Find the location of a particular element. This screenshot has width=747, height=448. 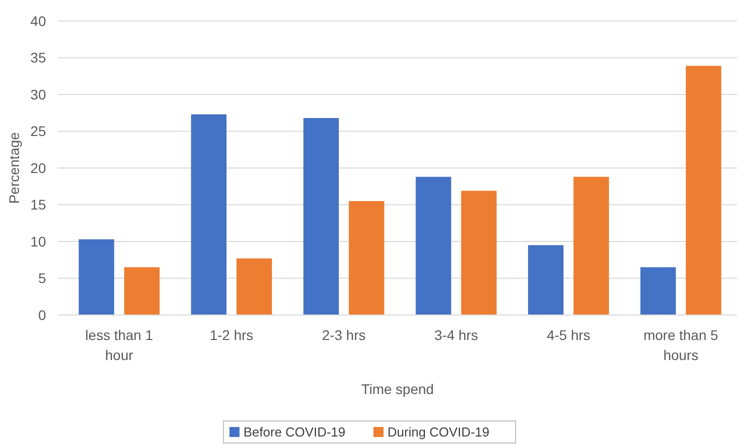

x-tick-label: more than 5 hours is located at coordinates (680, 345).